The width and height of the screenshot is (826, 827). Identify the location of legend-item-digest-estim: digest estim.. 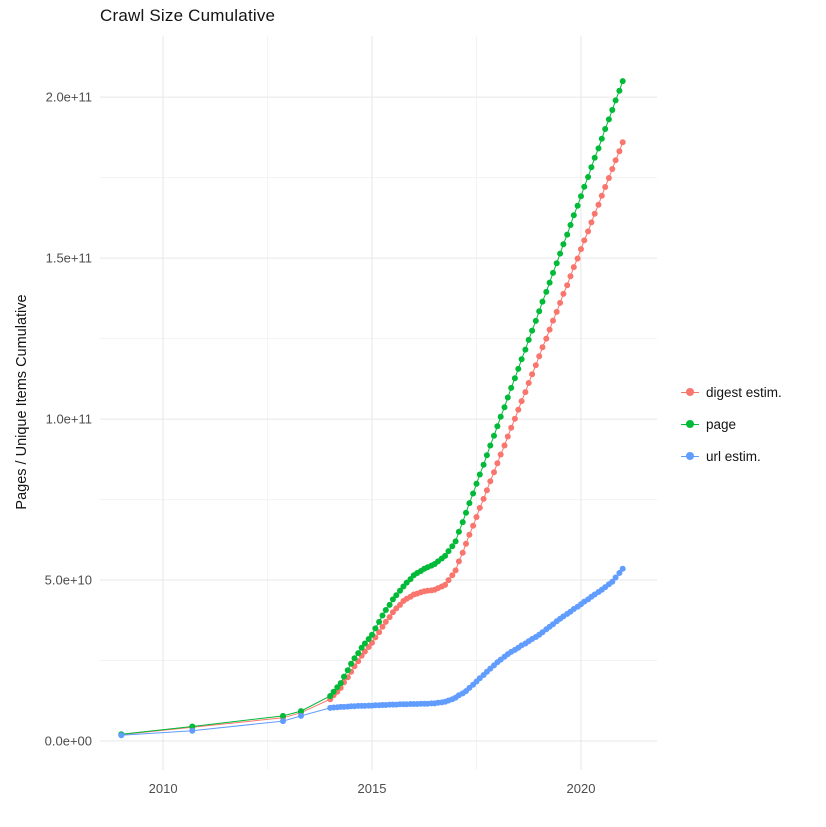
(731, 392).